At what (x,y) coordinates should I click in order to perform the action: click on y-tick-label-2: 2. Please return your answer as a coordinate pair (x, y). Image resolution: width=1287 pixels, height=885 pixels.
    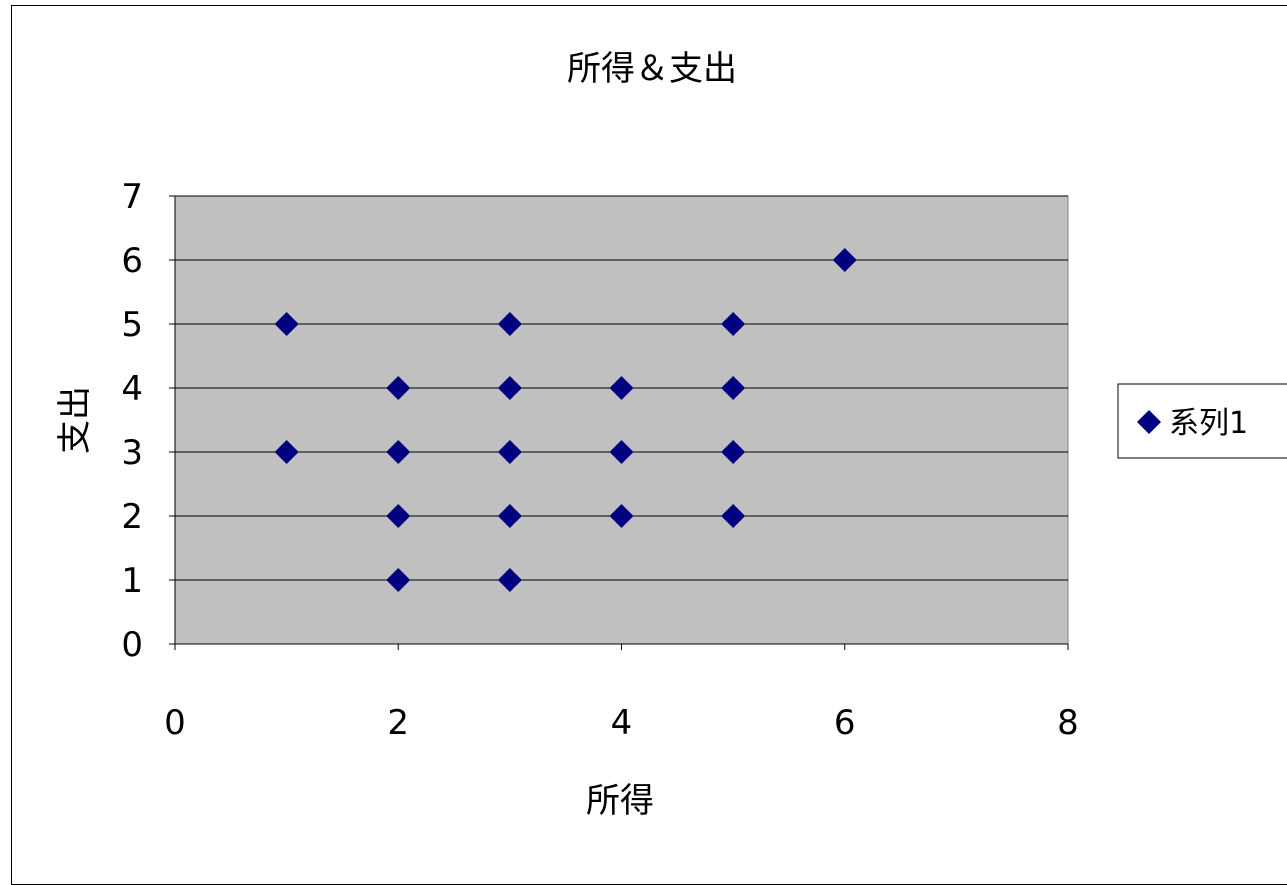
    Looking at the image, I should click on (132, 517).